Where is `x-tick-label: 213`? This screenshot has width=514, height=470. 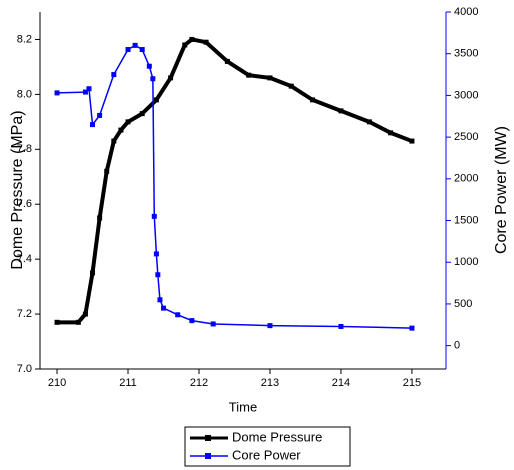
x-tick-label: 213 is located at coordinates (270, 383).